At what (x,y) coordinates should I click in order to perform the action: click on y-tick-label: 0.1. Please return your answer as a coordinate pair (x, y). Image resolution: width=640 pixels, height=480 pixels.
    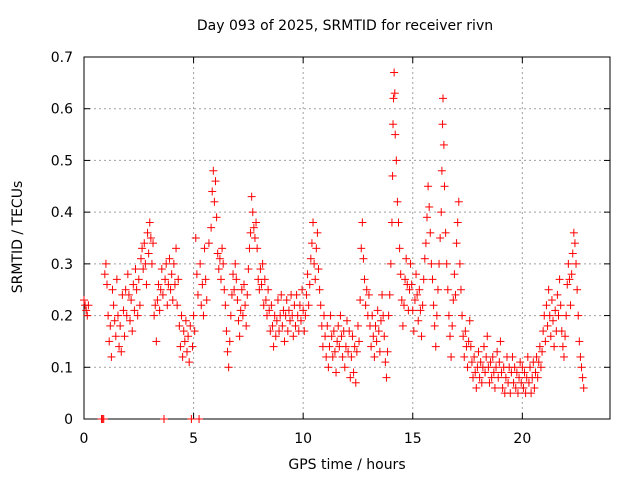
    Looking at the image, I should click on (62, 368).